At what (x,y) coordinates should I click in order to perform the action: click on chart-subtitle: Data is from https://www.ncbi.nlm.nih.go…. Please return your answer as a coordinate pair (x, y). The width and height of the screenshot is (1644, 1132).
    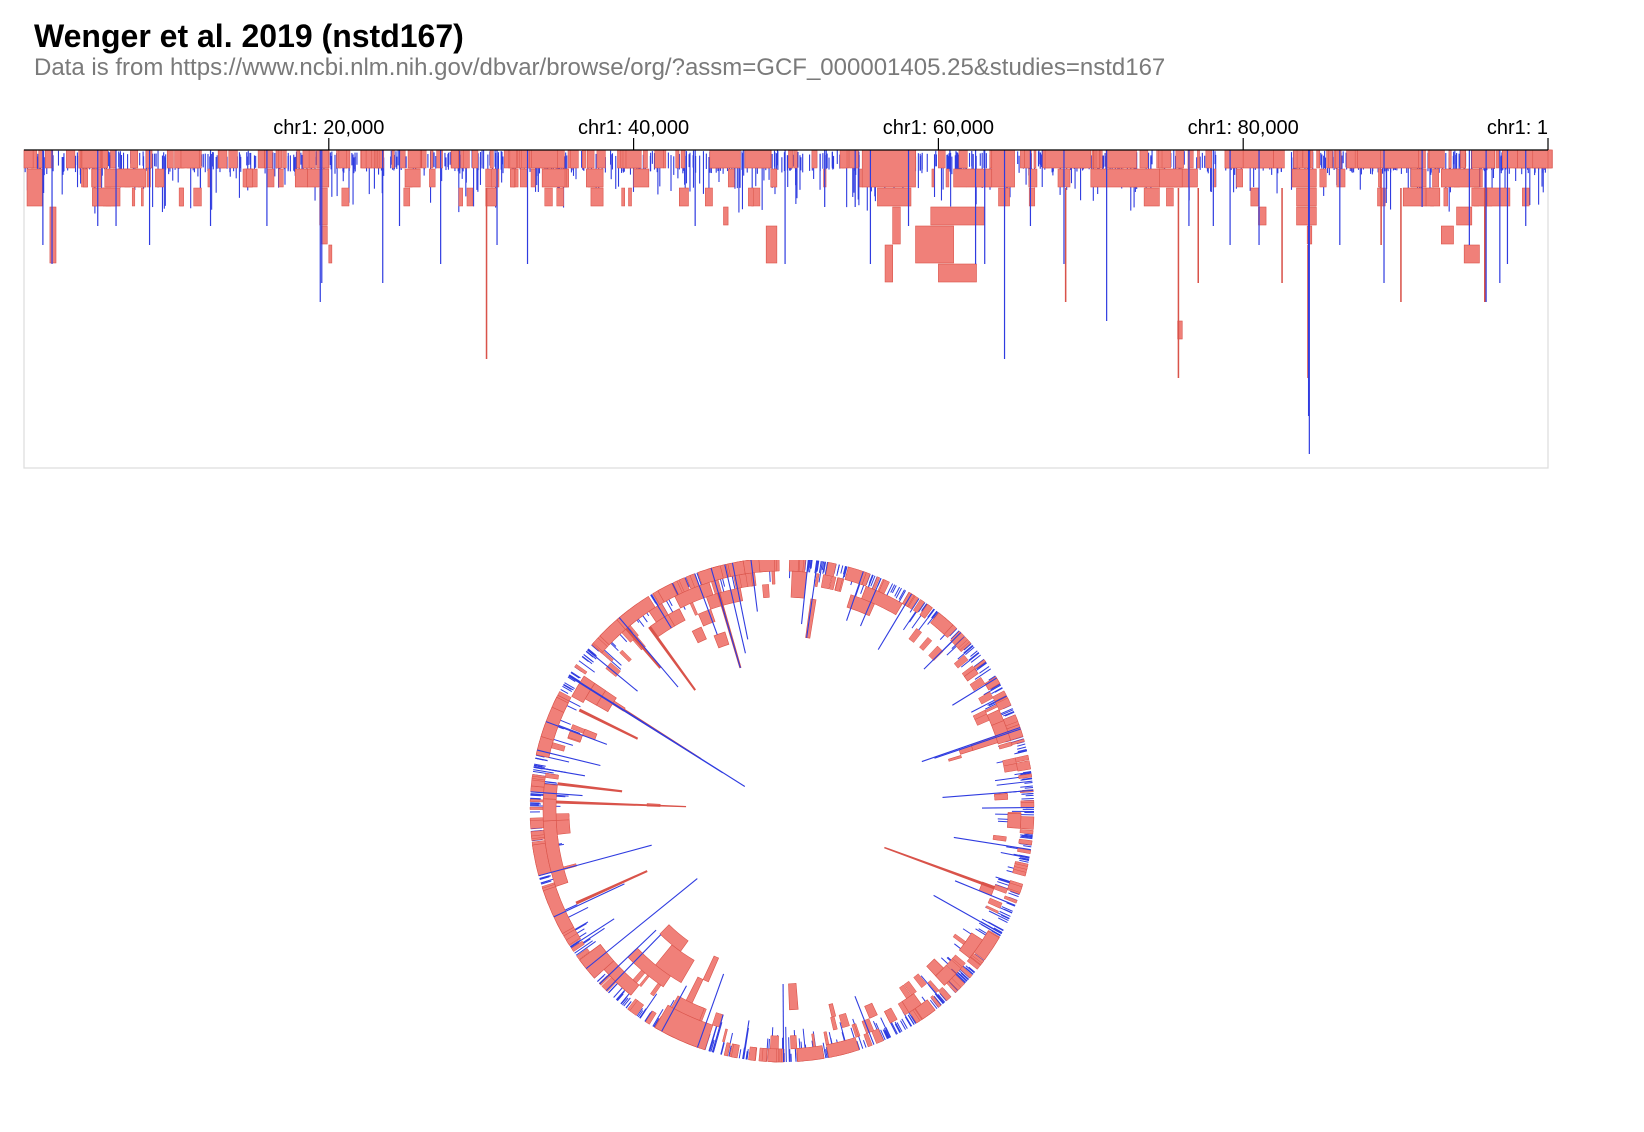
    Looking at the image, I should click on (600, 67).